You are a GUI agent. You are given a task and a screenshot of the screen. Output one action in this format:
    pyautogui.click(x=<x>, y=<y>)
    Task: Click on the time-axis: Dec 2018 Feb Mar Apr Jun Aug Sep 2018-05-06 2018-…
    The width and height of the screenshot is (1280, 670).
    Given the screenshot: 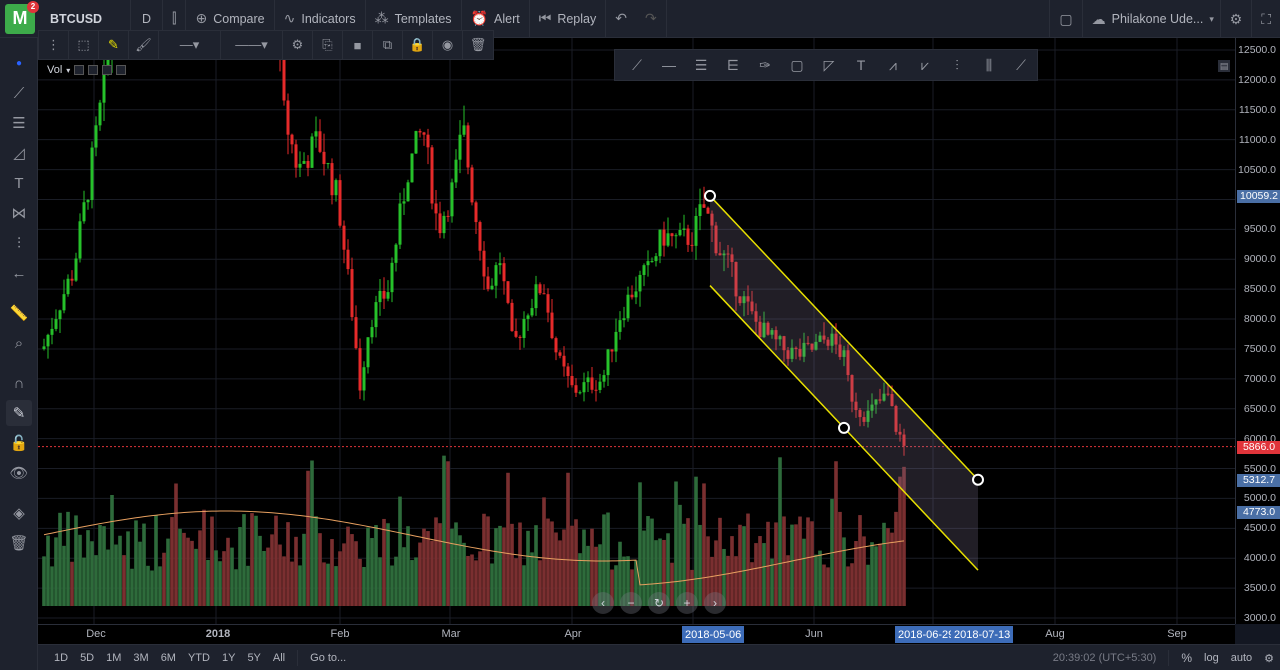 What is the action you would take?
    pyautogui.click(x=636, y=634)
    